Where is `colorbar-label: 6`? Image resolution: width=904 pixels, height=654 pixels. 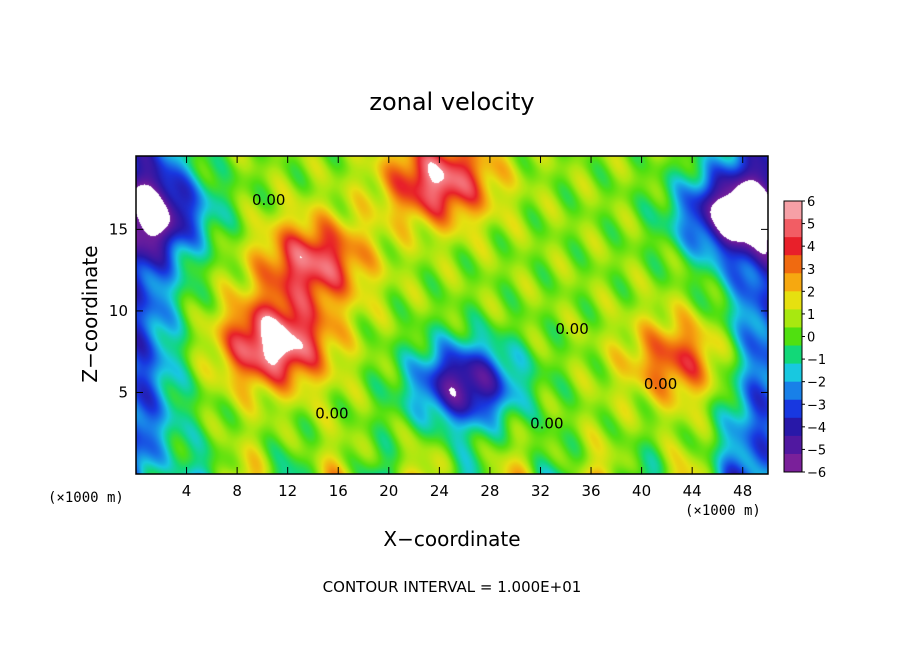 colorbar-label: 6 is located at coordinates (811, 202).